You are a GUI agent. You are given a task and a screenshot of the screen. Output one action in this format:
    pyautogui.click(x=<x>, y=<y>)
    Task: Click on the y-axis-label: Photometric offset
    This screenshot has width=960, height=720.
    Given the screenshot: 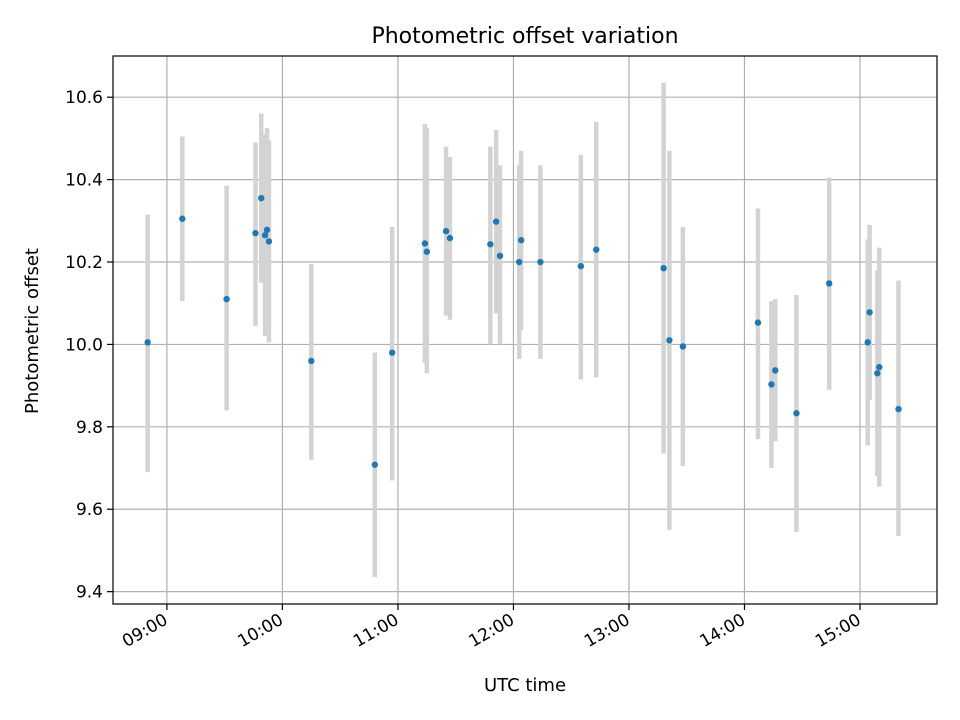 What is the action you would take?
    pyautogui.click(x=32, y=331)
    